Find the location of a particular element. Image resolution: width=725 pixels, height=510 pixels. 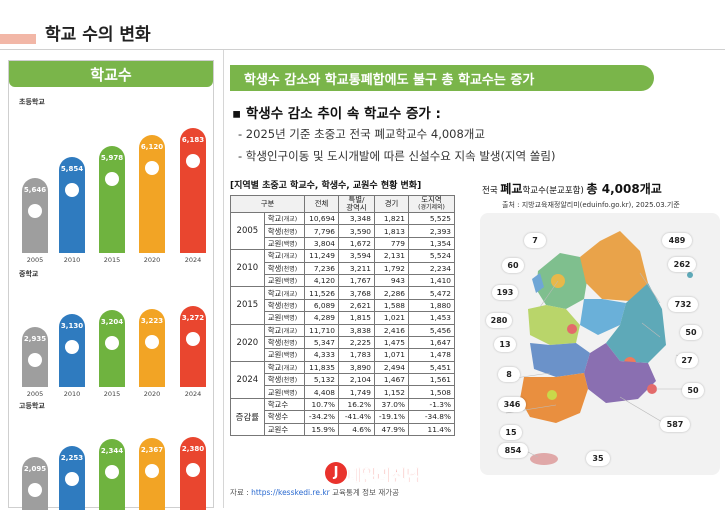

map-title-prefix: 전국 is located at coordinates (491, 191).